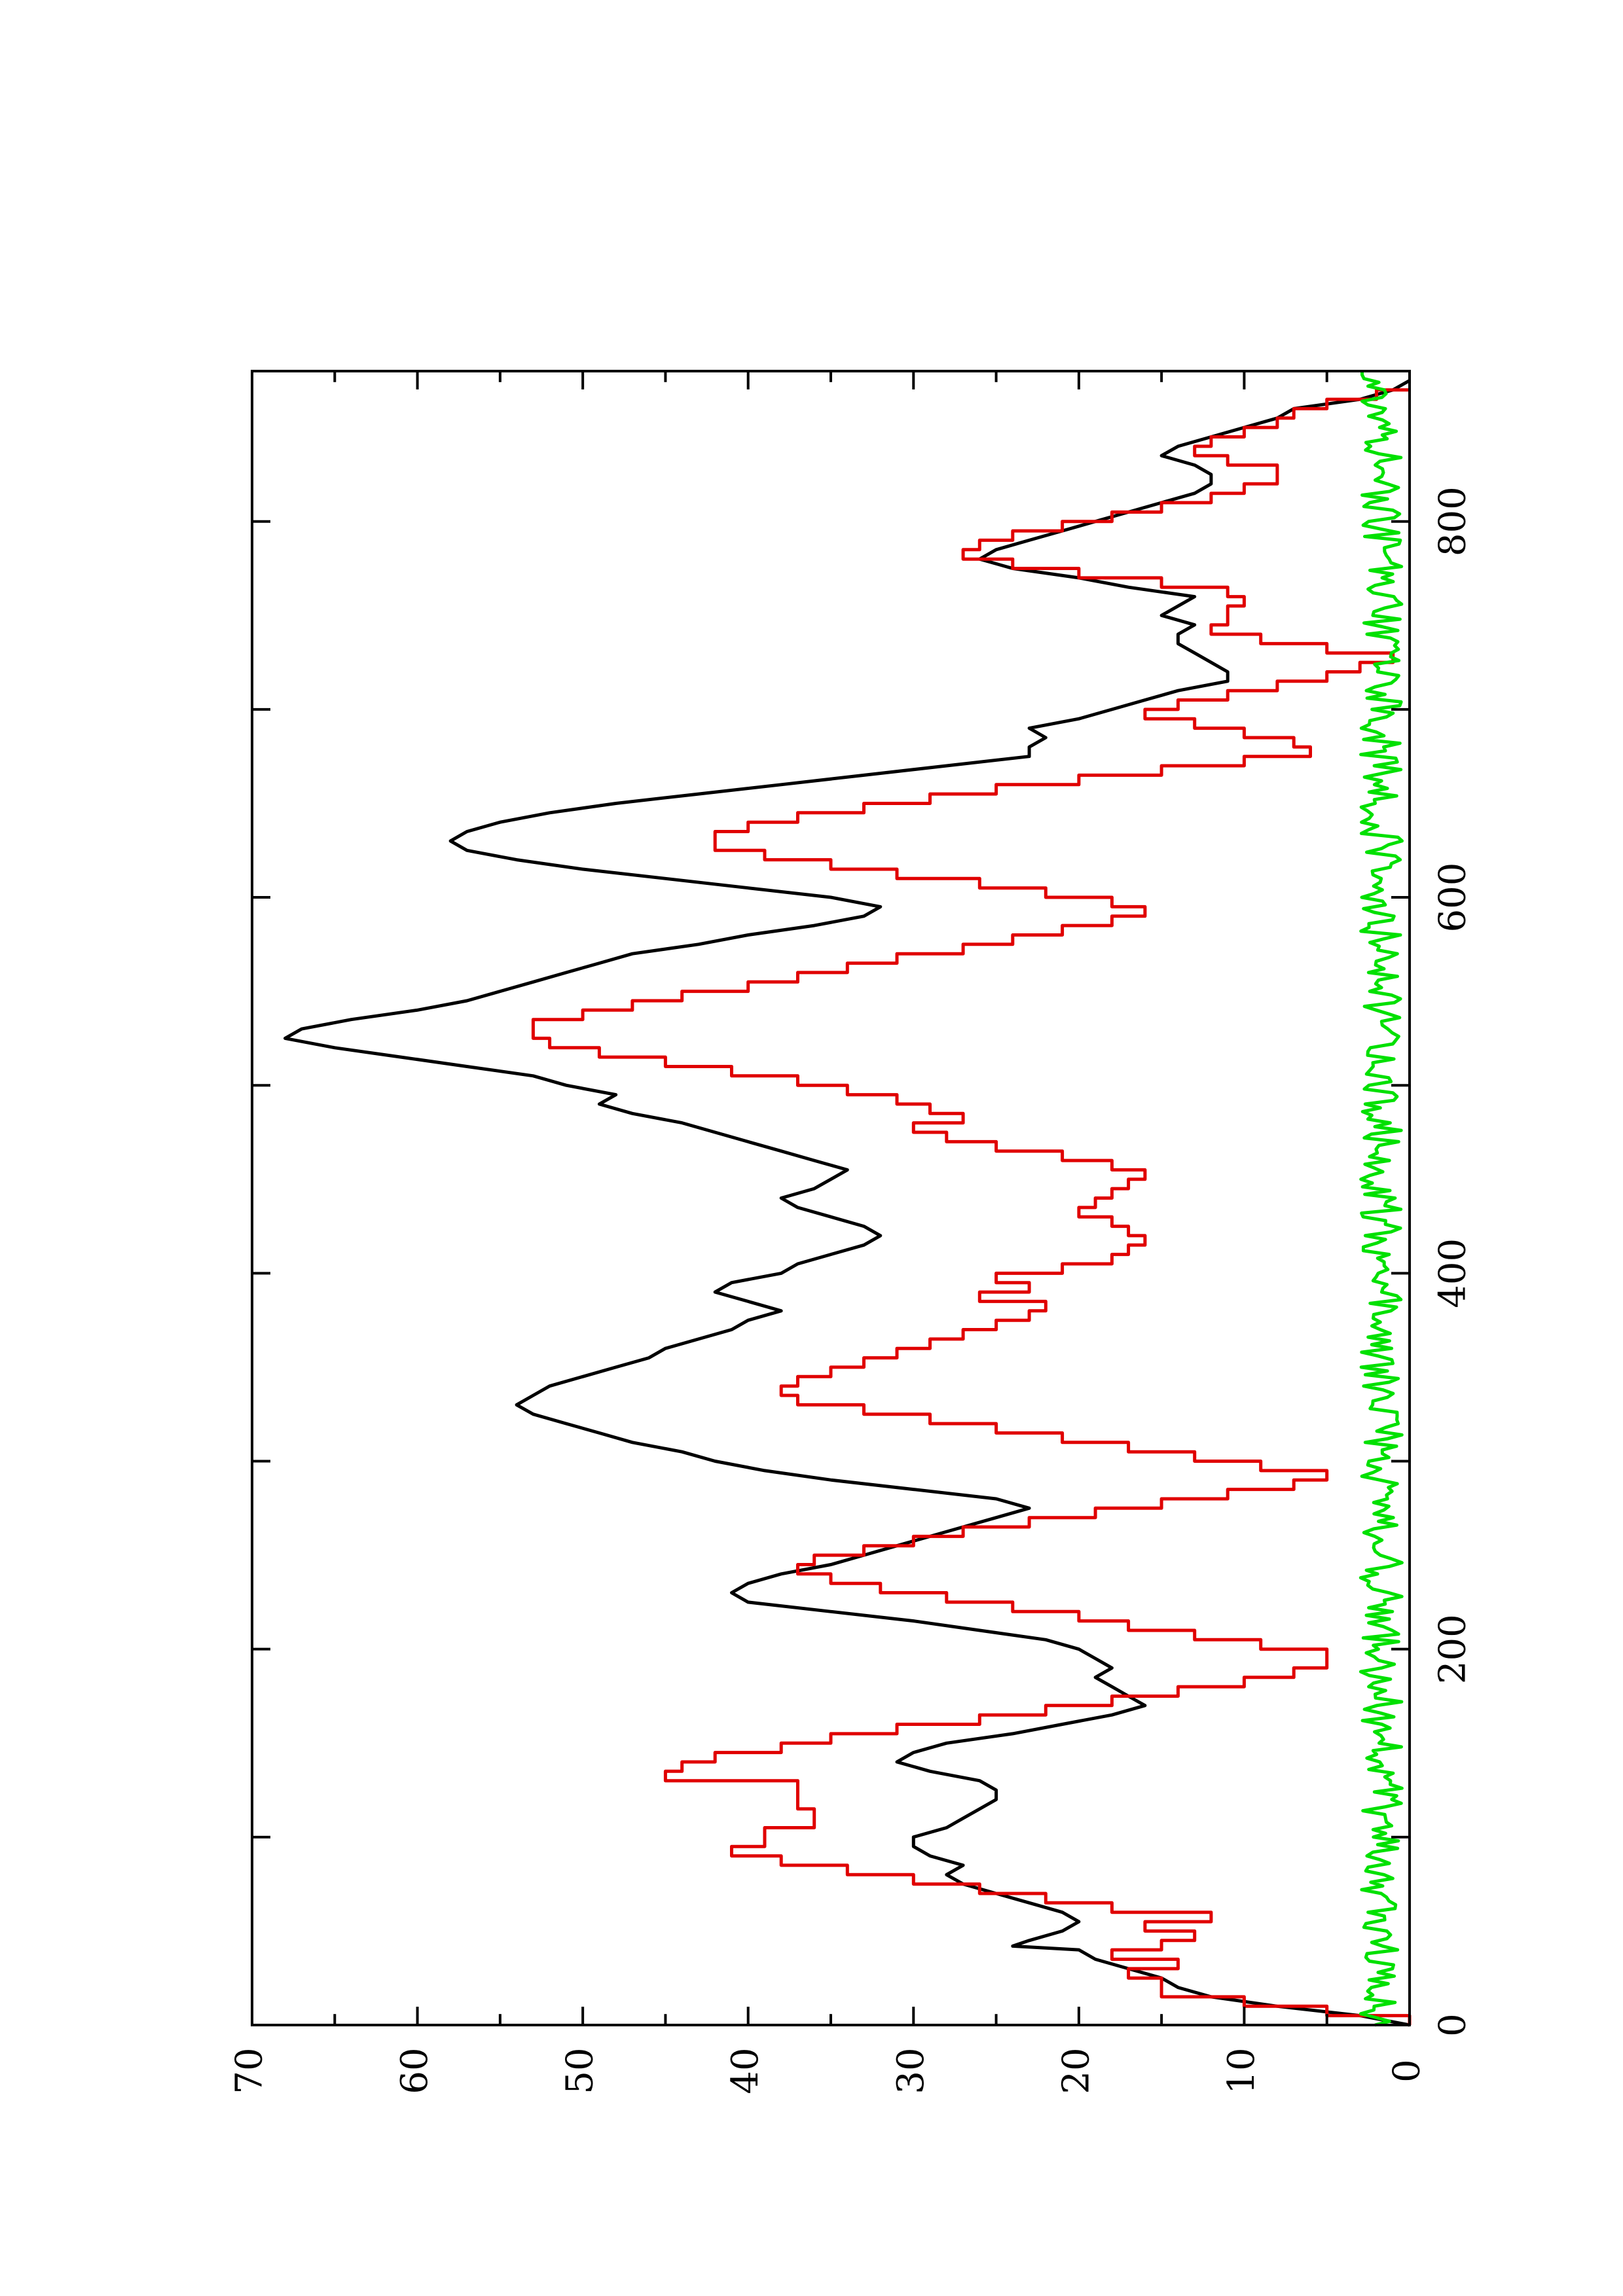  What do you see at coordinates (1076, 2070) in the screenshot?
I see `y-tick-label: 20` at bounding box center [1076, 2070].